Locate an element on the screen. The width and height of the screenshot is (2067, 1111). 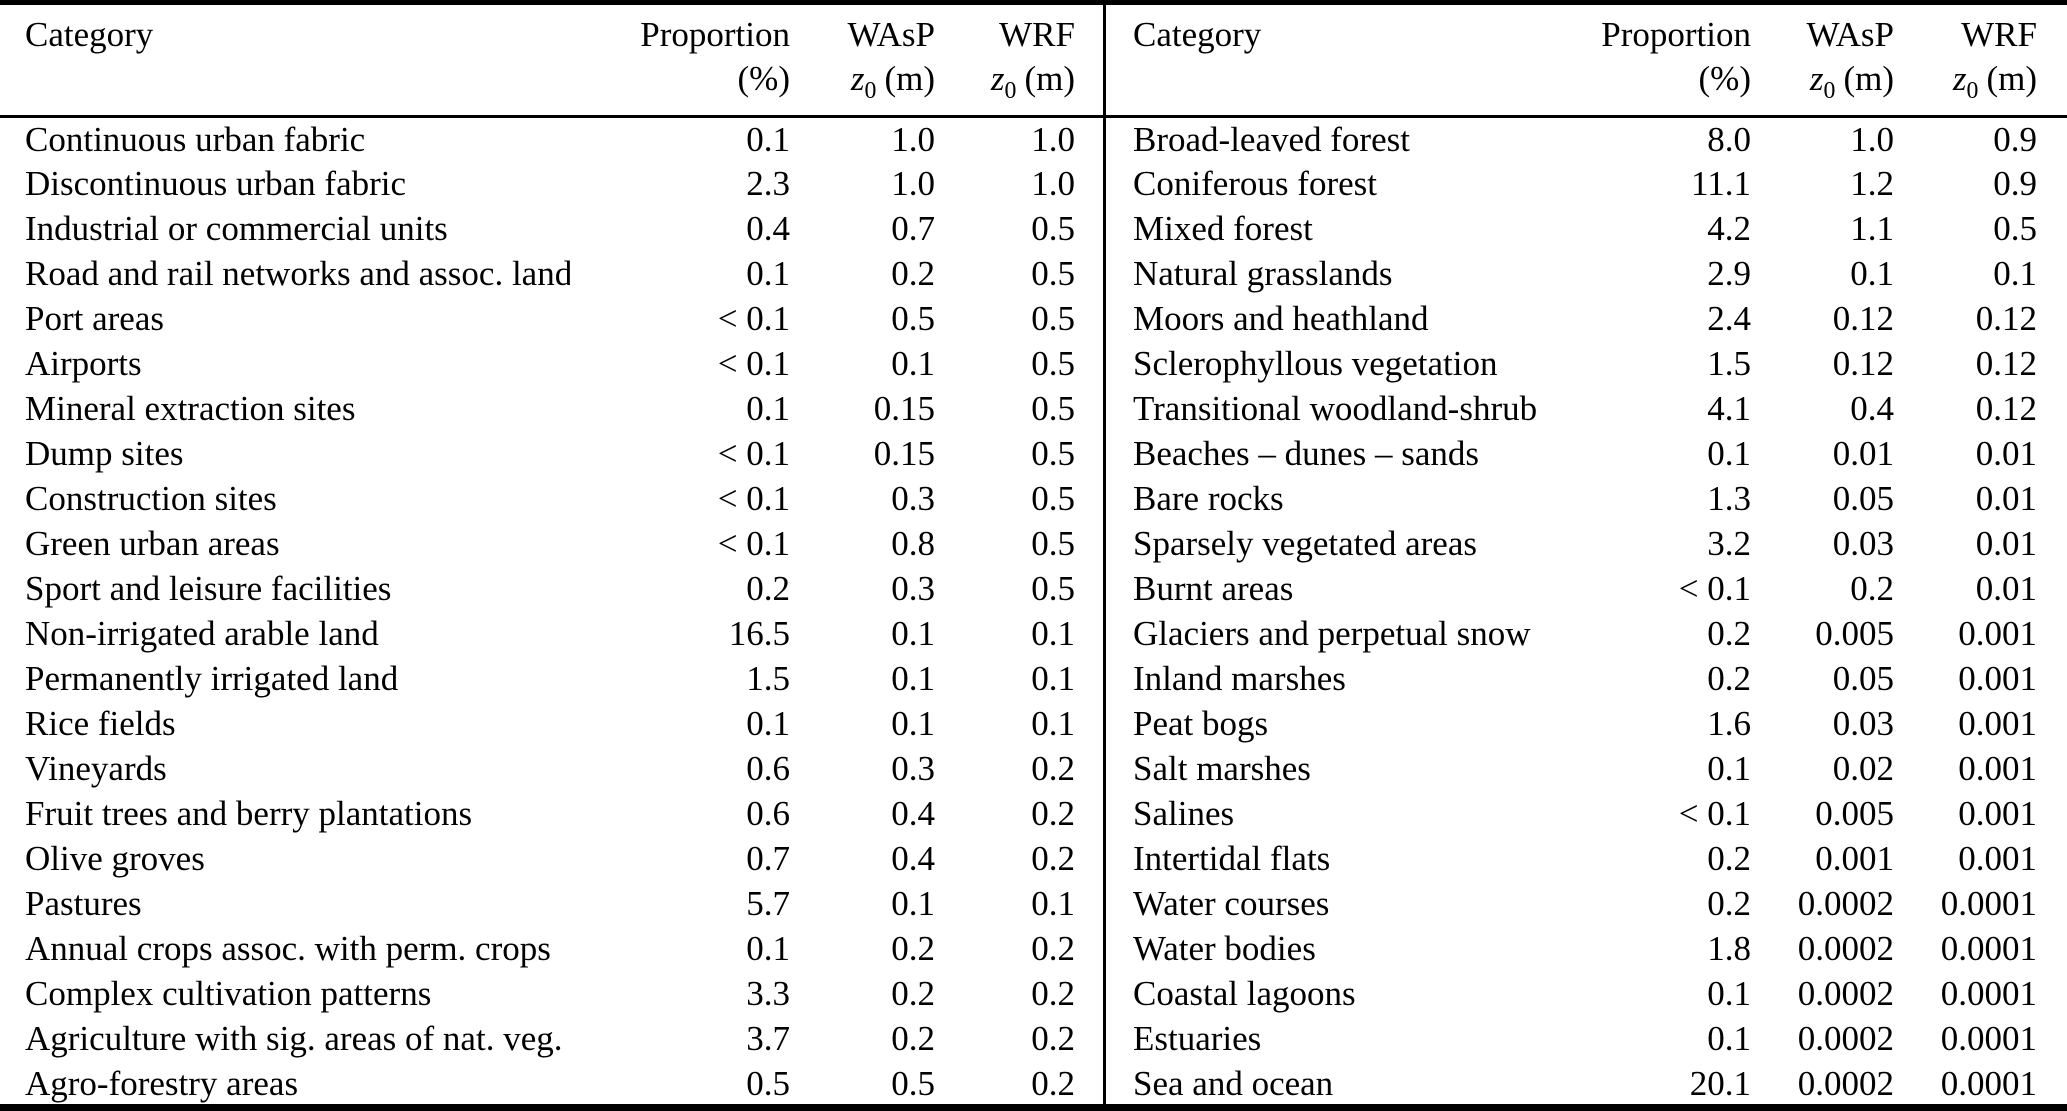
proportion-cell: 2.3 is located at coordinates (768, 183).